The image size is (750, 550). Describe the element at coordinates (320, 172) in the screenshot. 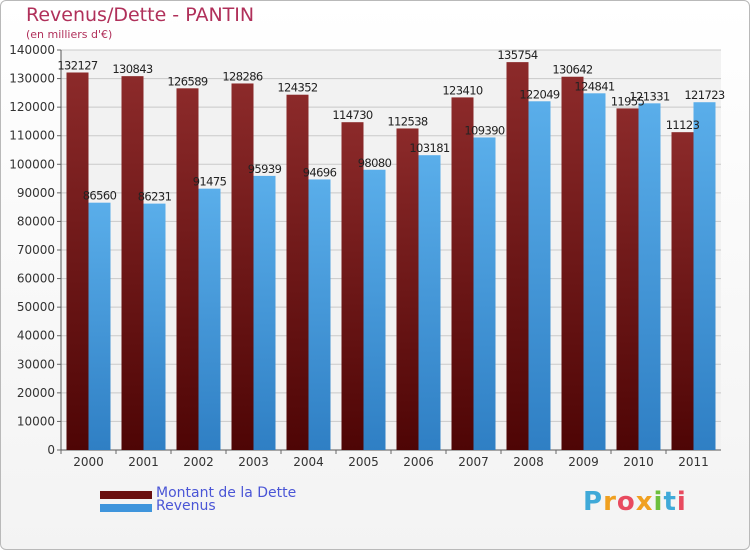

I see `revenue-value-label: 94696` at that location.